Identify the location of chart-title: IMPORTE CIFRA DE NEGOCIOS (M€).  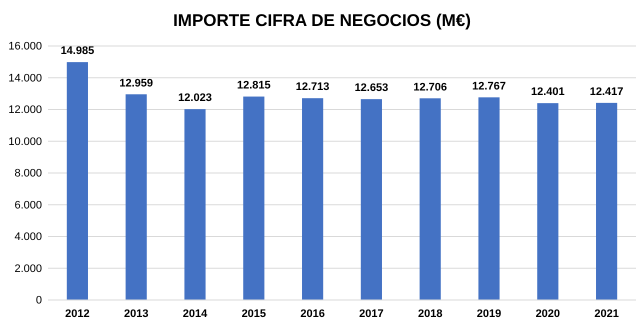
(322, 20).